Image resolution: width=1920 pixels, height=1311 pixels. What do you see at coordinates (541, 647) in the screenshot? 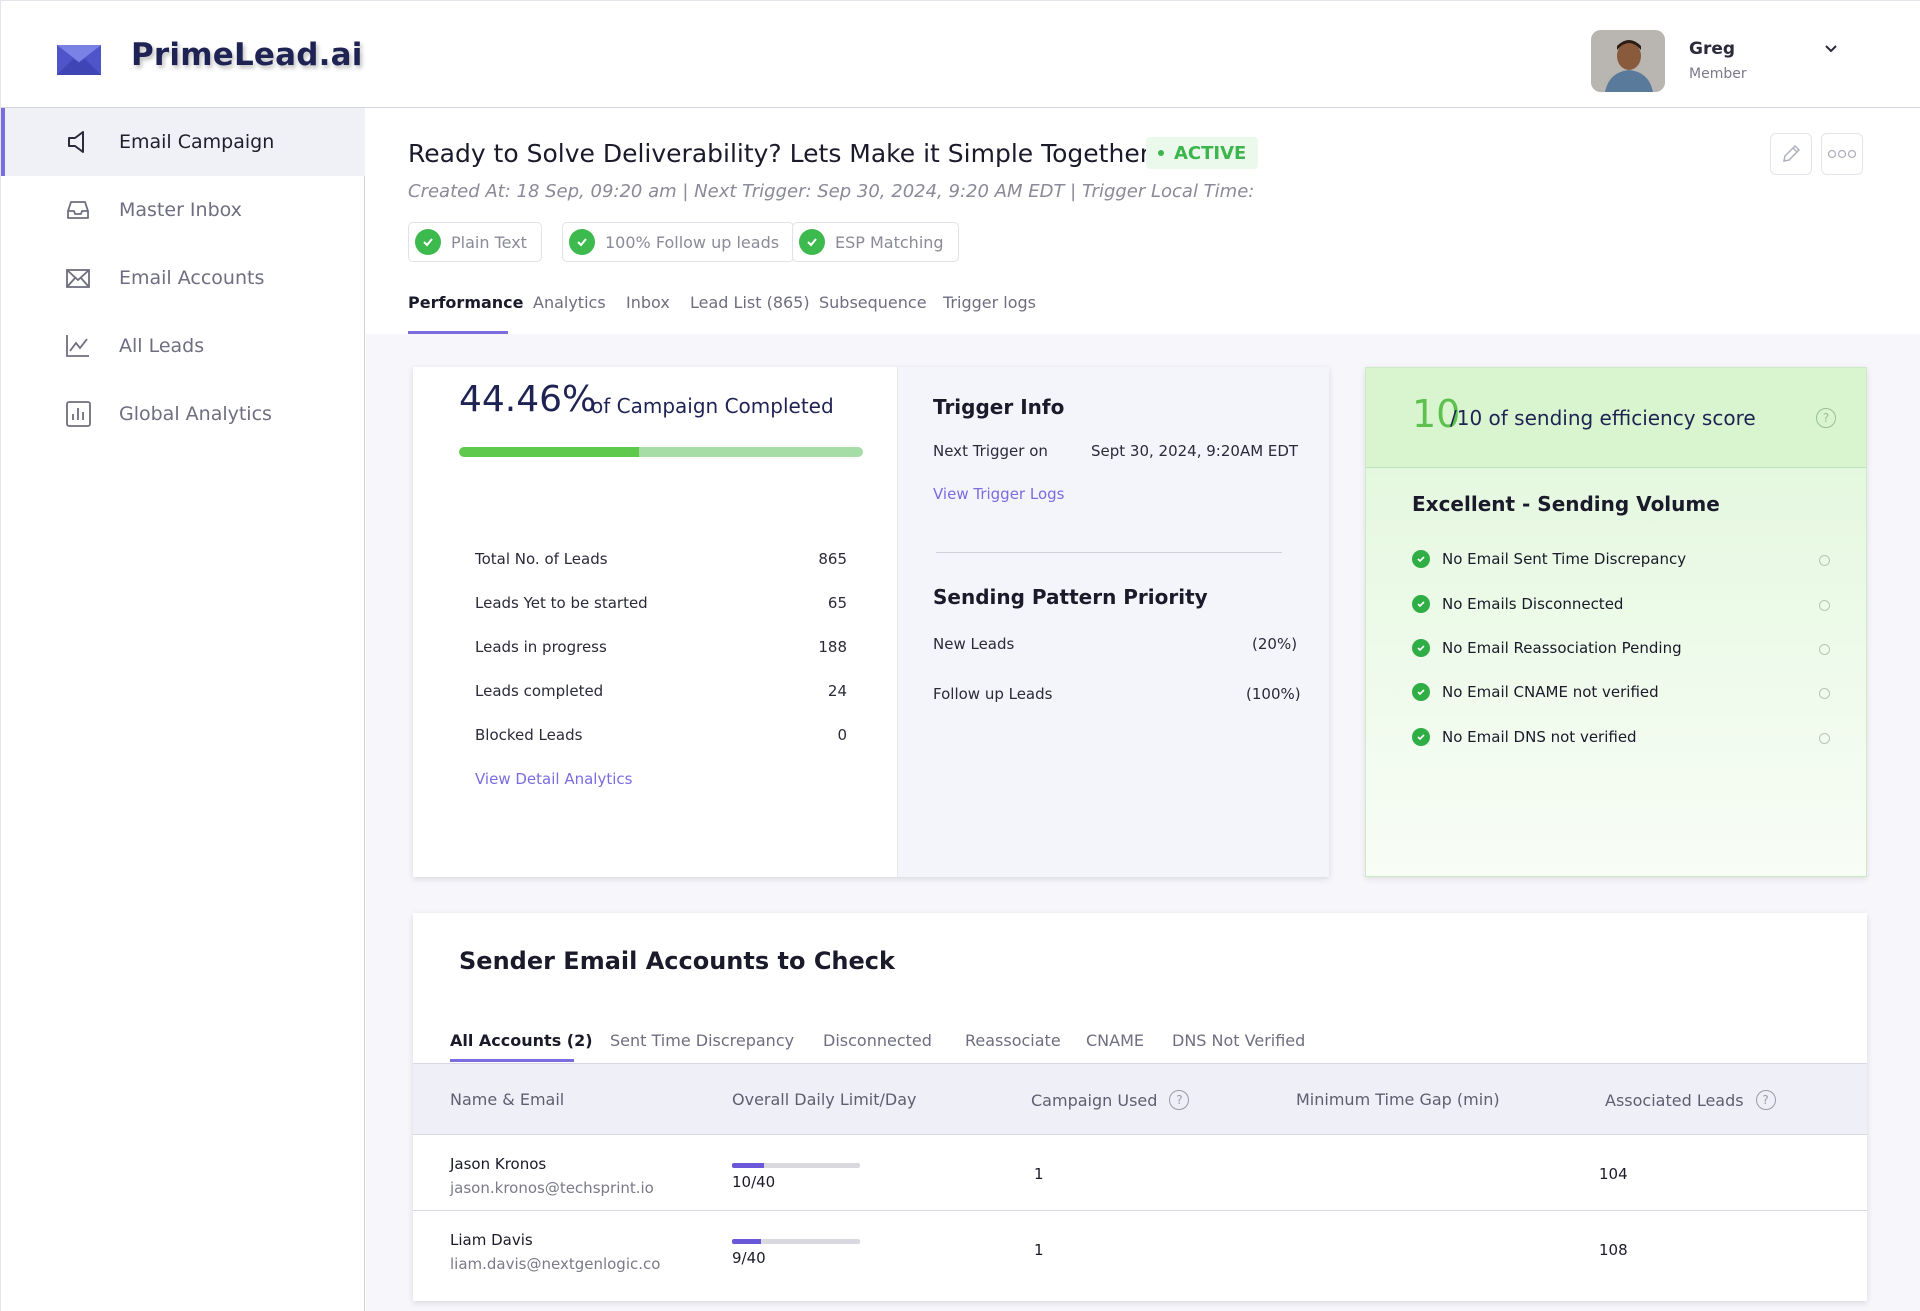
I see `stat-label: Leads in progress` at bounding box center [541, 647].